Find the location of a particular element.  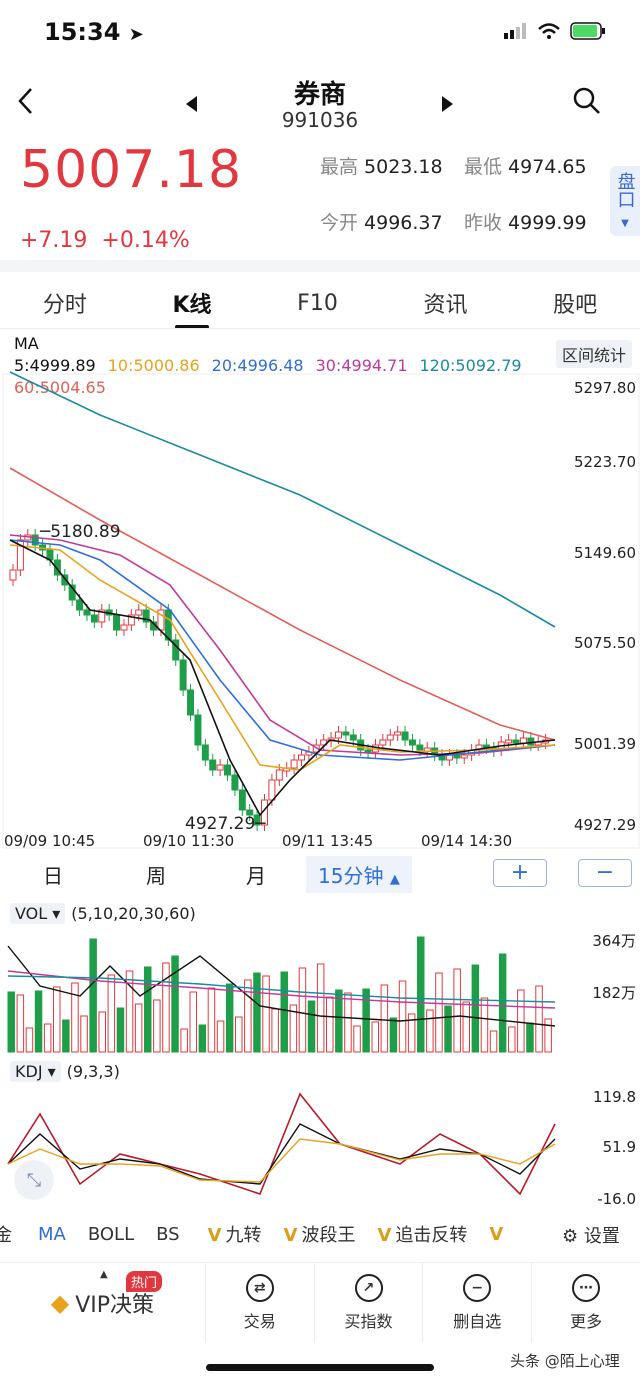

volume-chart is located at coordinates (320, 990).